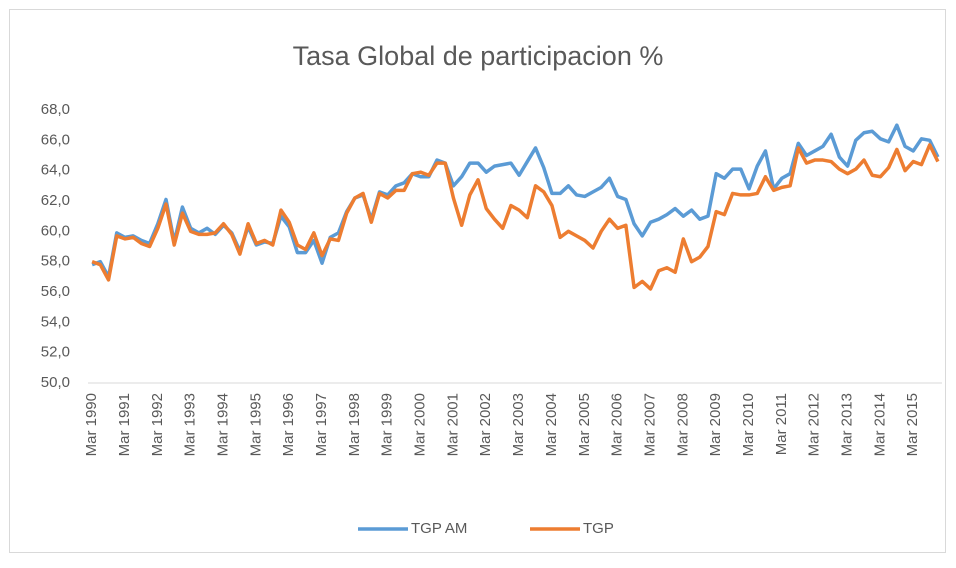 The image size is (956, 568). I want to click on x-tick-label: Mar 2002, so click(485, 424).